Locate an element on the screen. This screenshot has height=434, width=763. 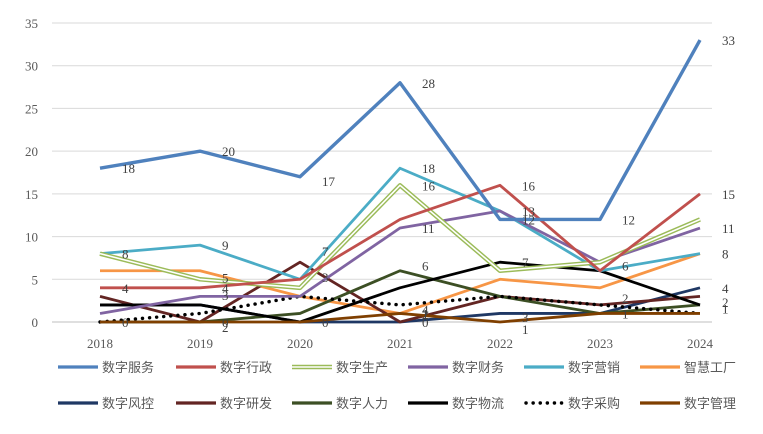
legend-label: 数字研发 is located at coordinates (246, 404).